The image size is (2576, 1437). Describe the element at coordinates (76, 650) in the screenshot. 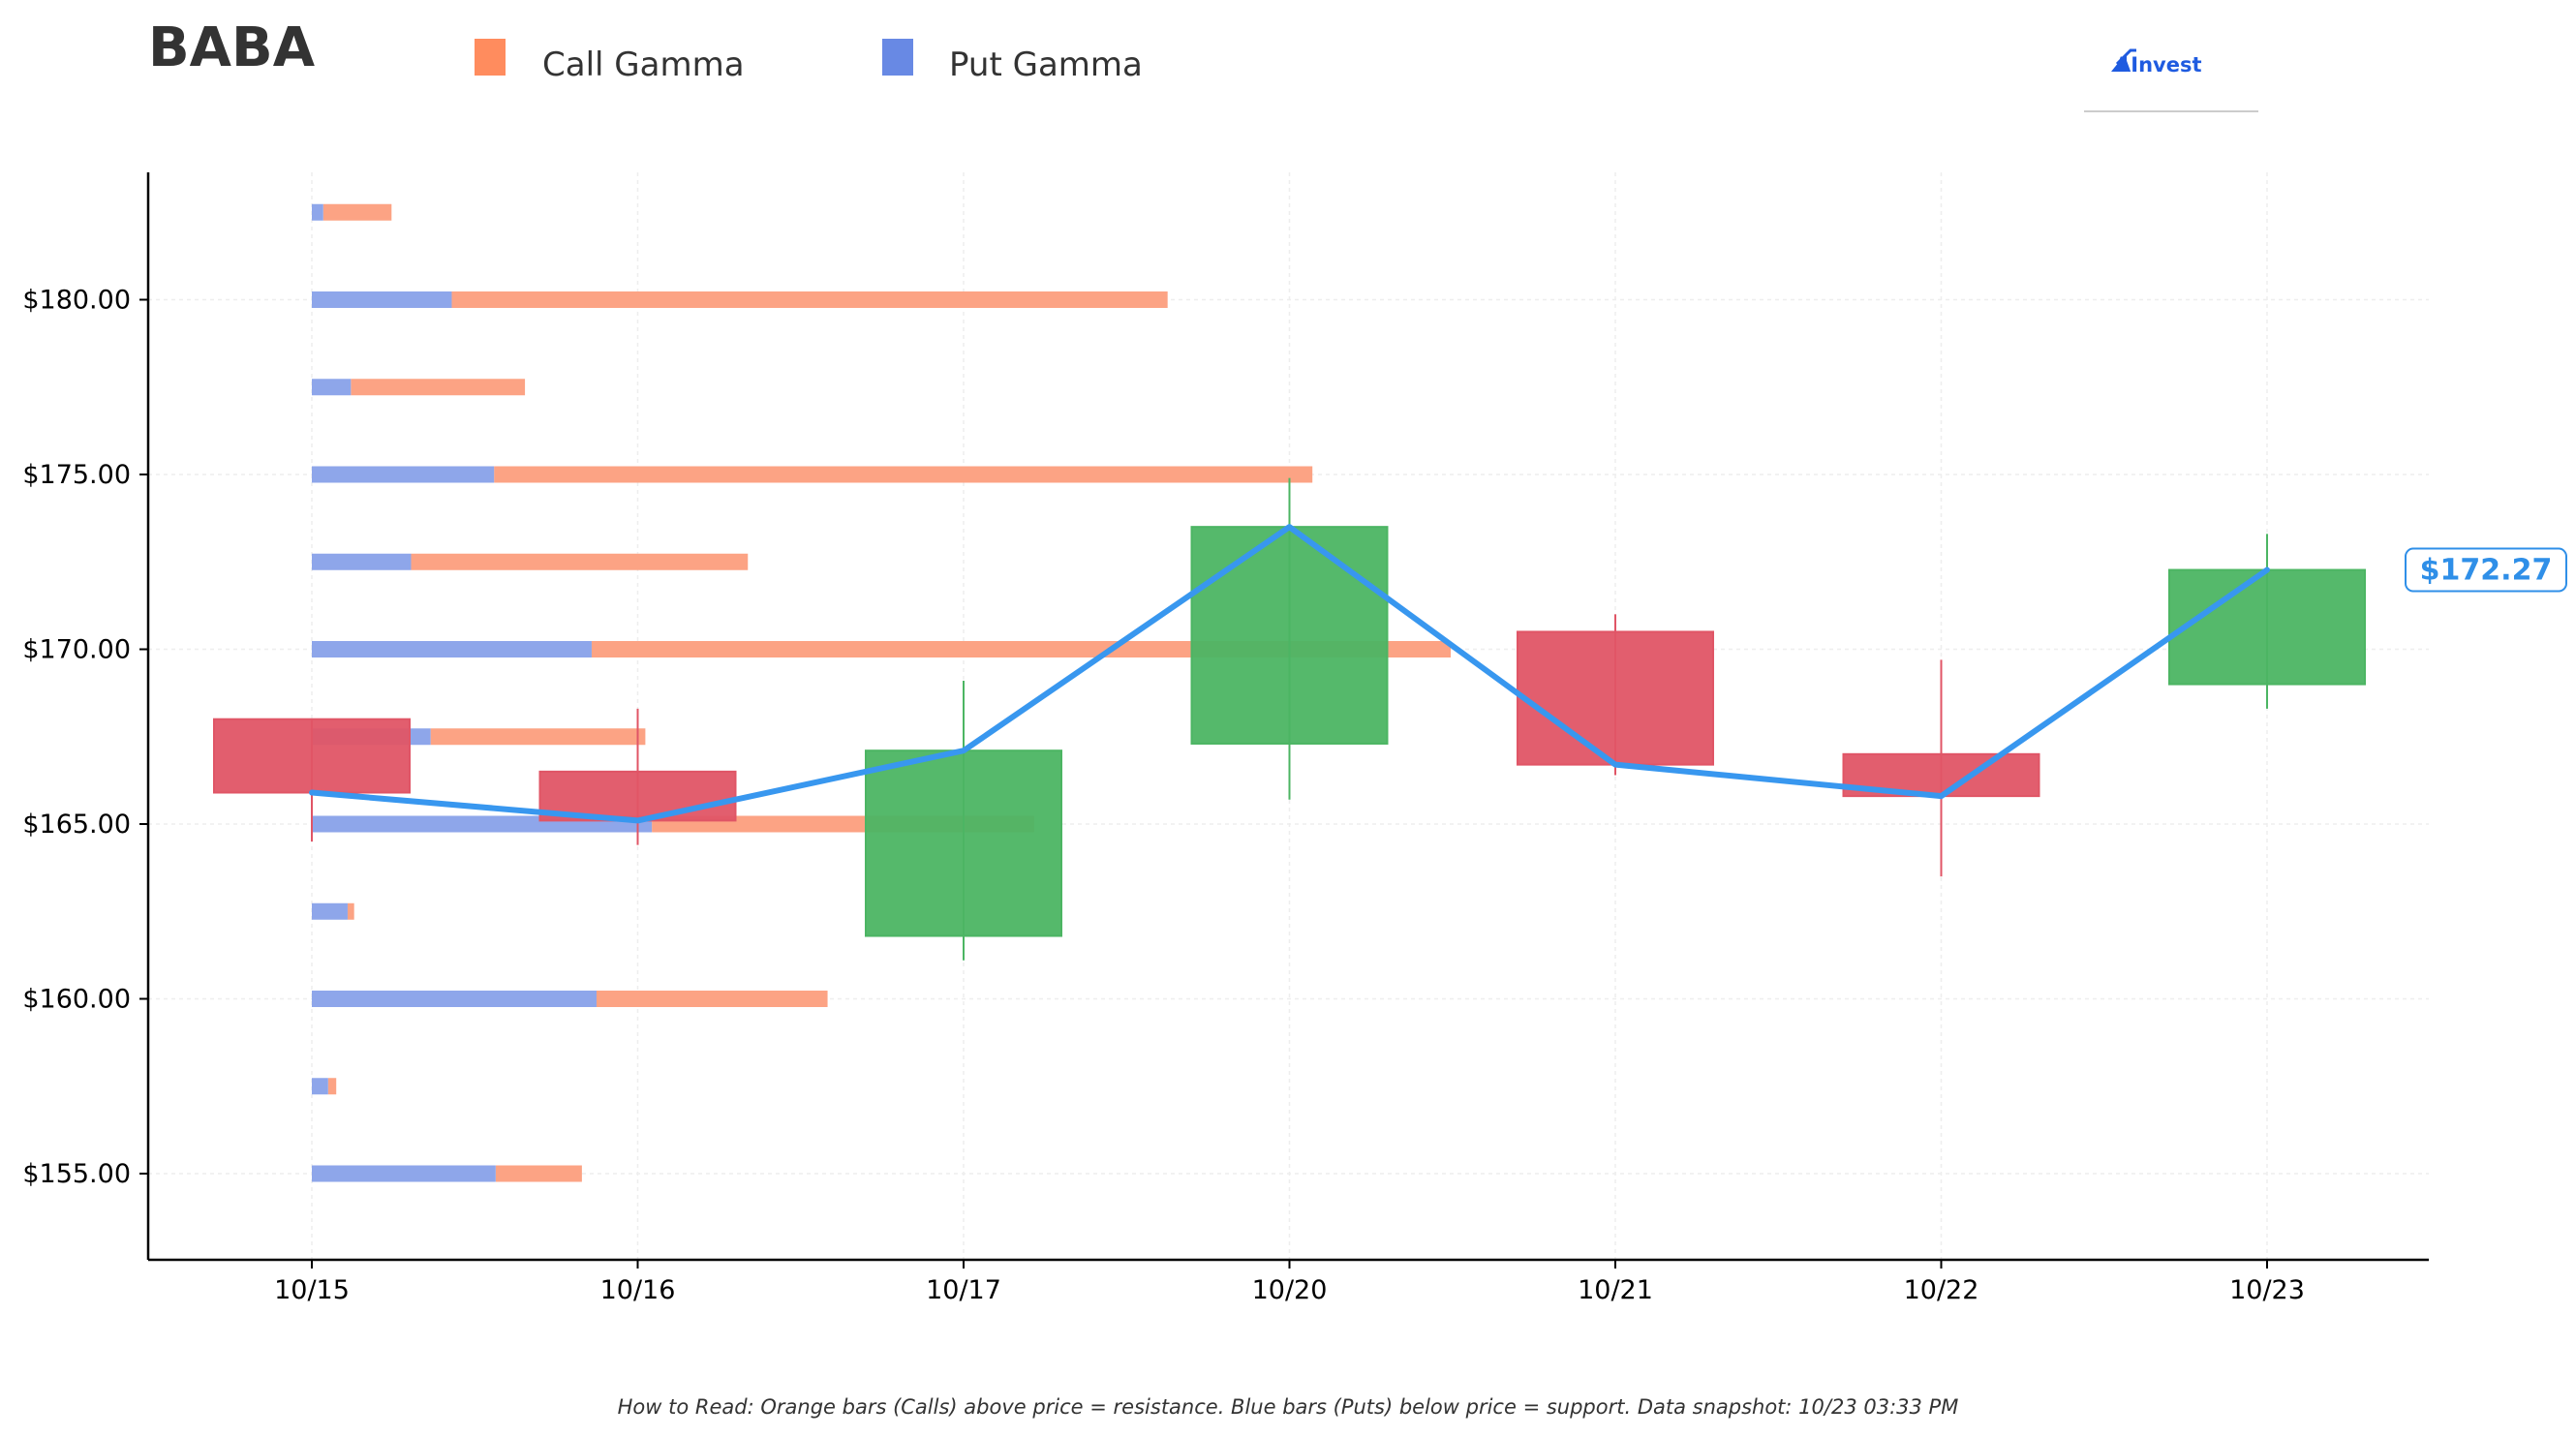

I see `y-tick-label: $170.00` at that location.